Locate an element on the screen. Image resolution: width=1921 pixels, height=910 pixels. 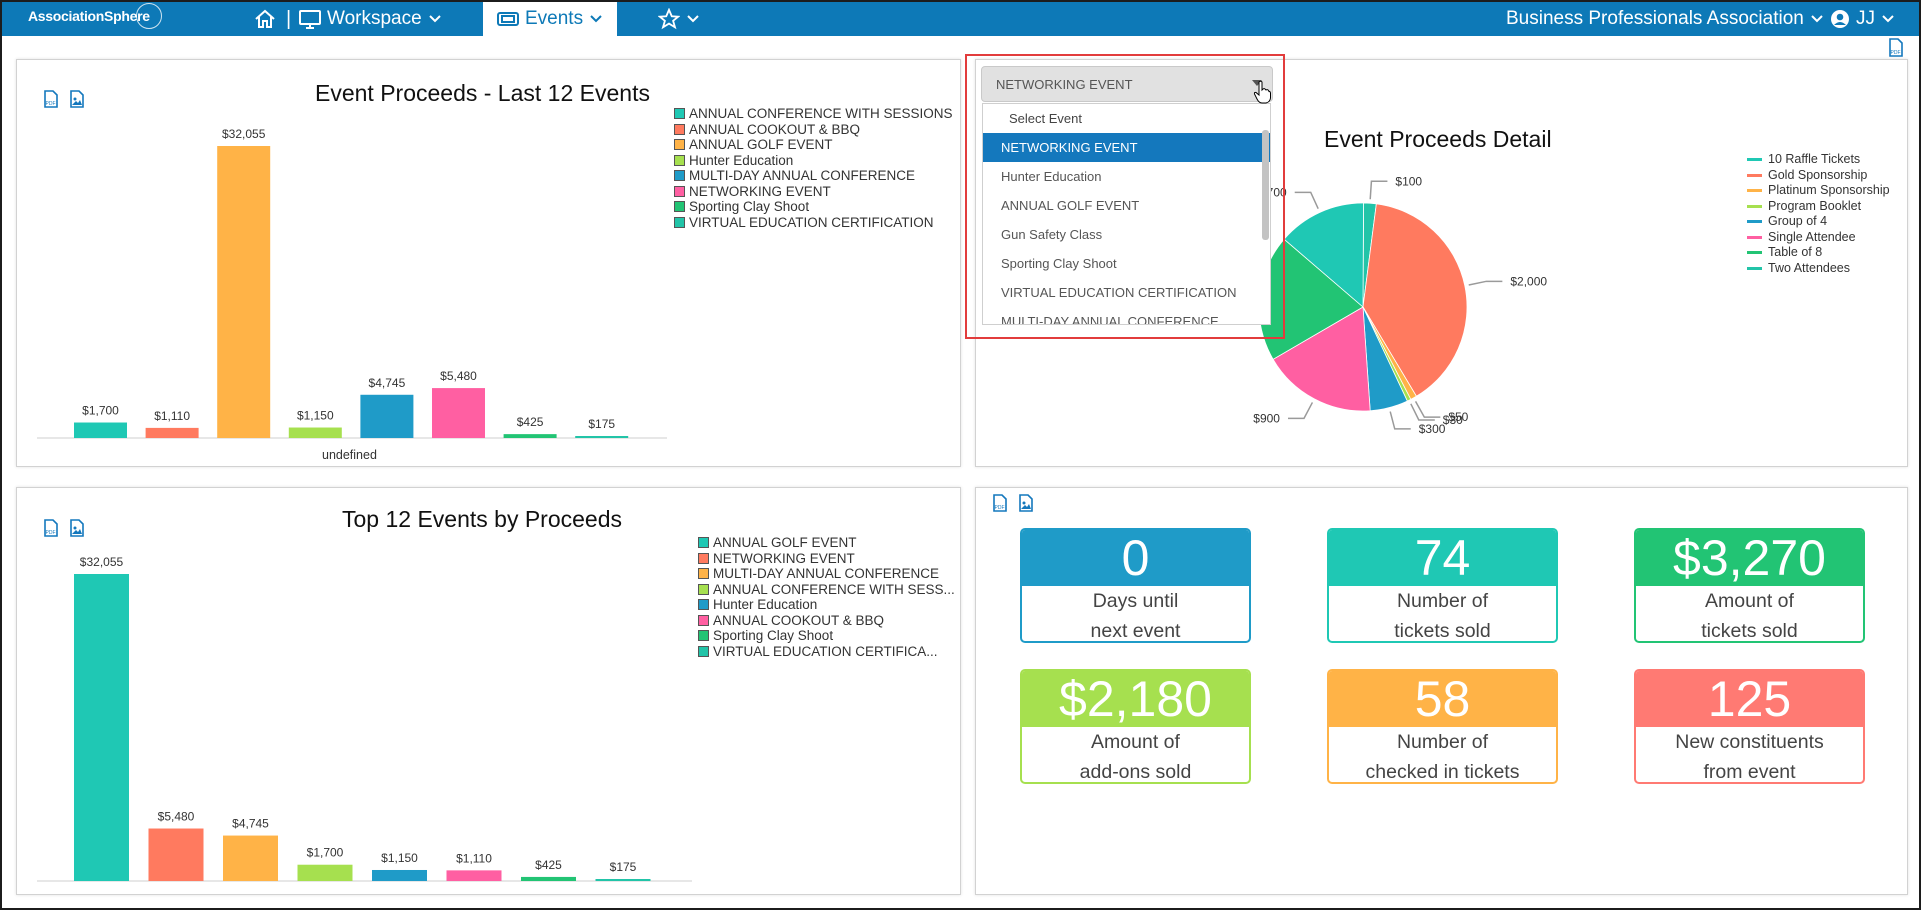
legend-label: MULTI-DAY ANNUAL CONFERENCE is located at coordinates (802, 175).